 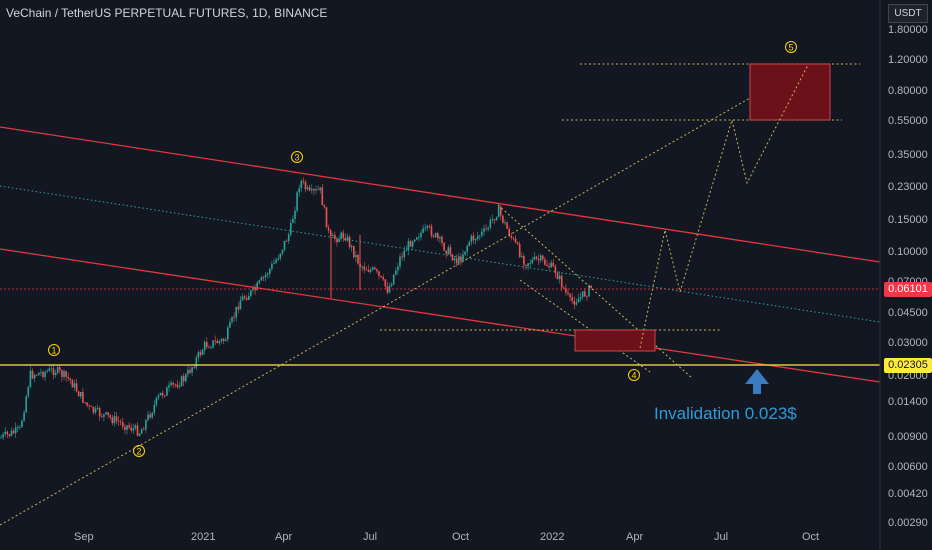 What do you see at coordinates (461, 537) in the screenshot?
I see `time-tick-label: Oct` at bounding box center [461, 537].